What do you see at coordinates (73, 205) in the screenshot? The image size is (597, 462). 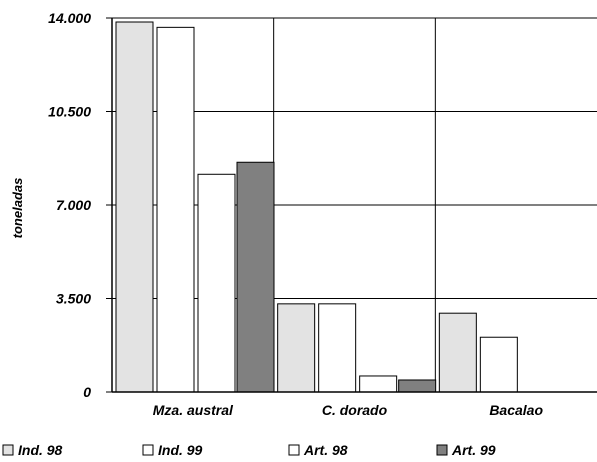 I see `y-tick-label: 7.000` at bounding box center [73, 205].